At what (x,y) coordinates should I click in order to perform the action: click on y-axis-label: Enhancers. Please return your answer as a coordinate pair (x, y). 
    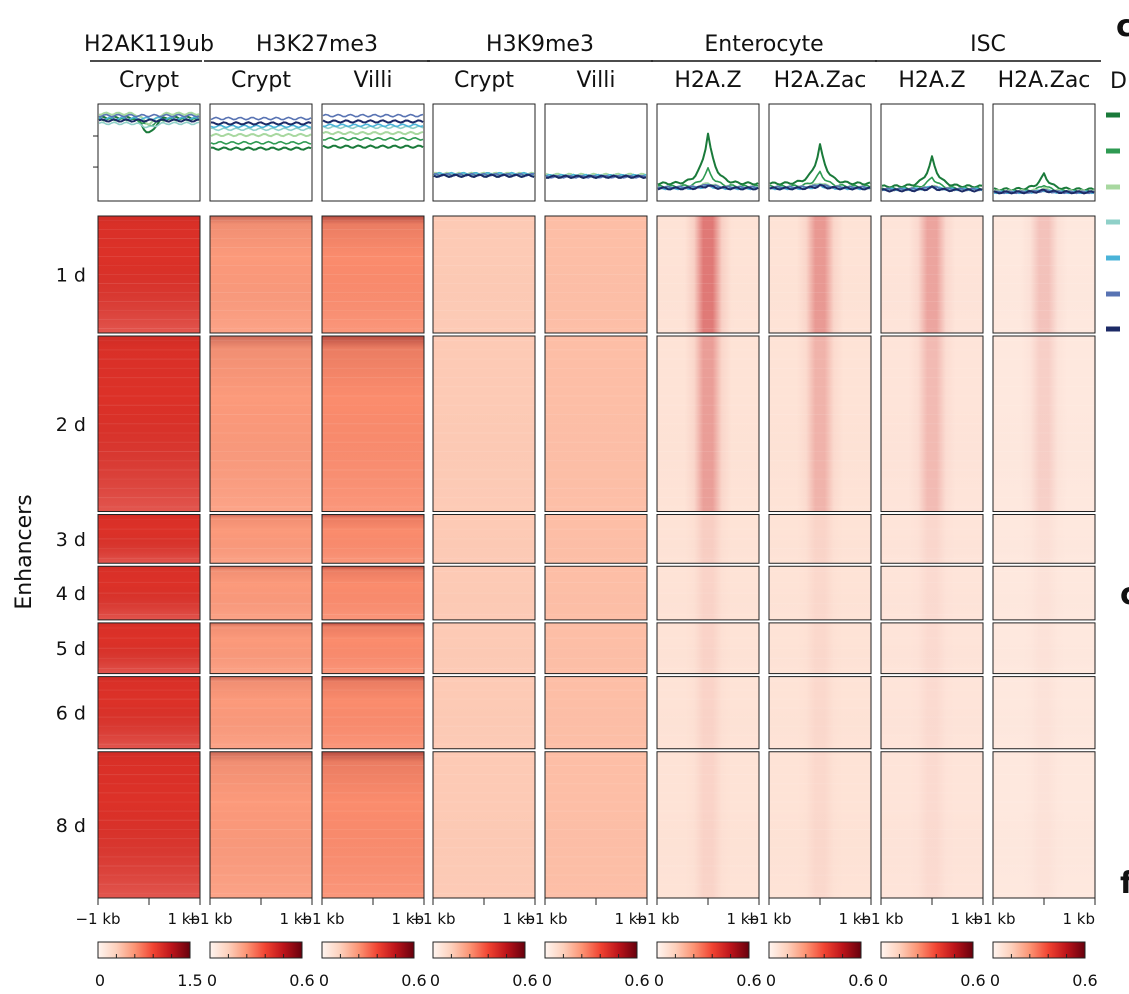
    Looking at the image, I should click on (24, 551).